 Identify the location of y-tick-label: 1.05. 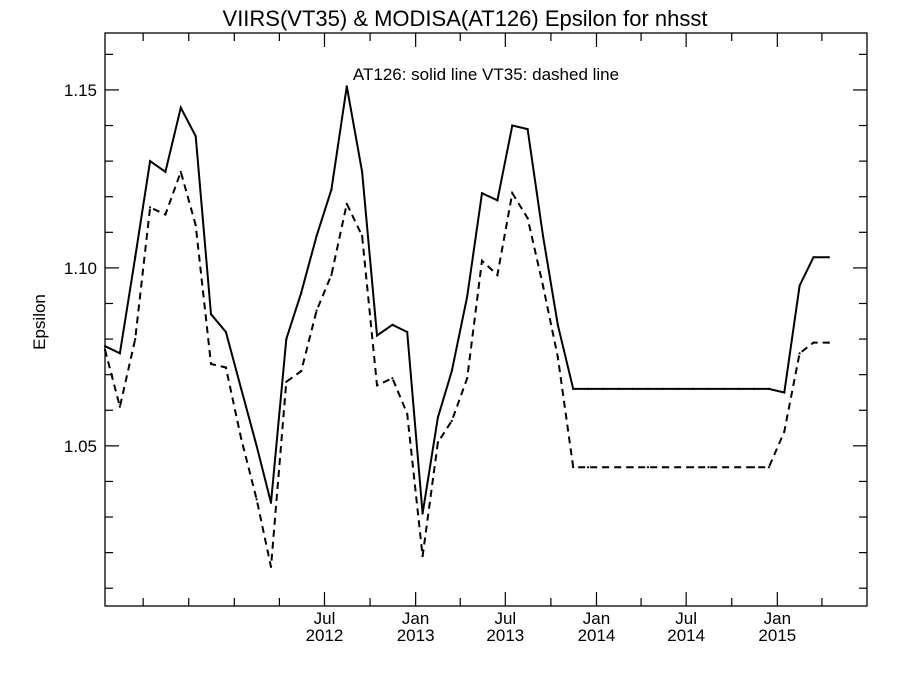
(80, 446).